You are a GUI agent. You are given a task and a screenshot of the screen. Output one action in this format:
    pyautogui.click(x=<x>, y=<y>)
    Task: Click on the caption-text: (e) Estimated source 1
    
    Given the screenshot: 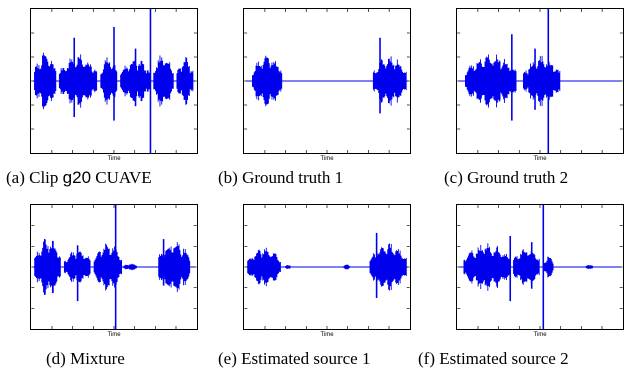 What is the action you would take?
    pyautogui.click(x=294, y=358)
    